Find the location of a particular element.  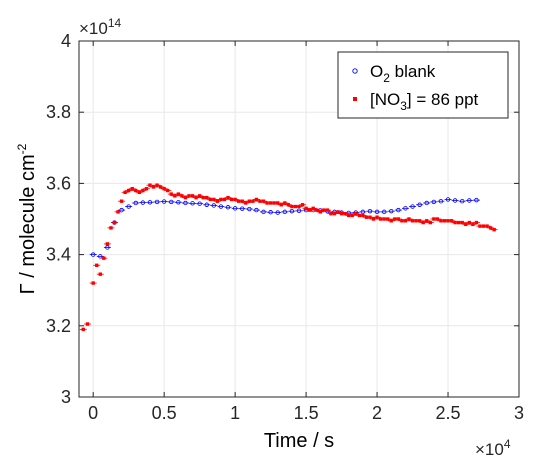

y-tick-label: 3.6 is located at coordinates (58, 183).